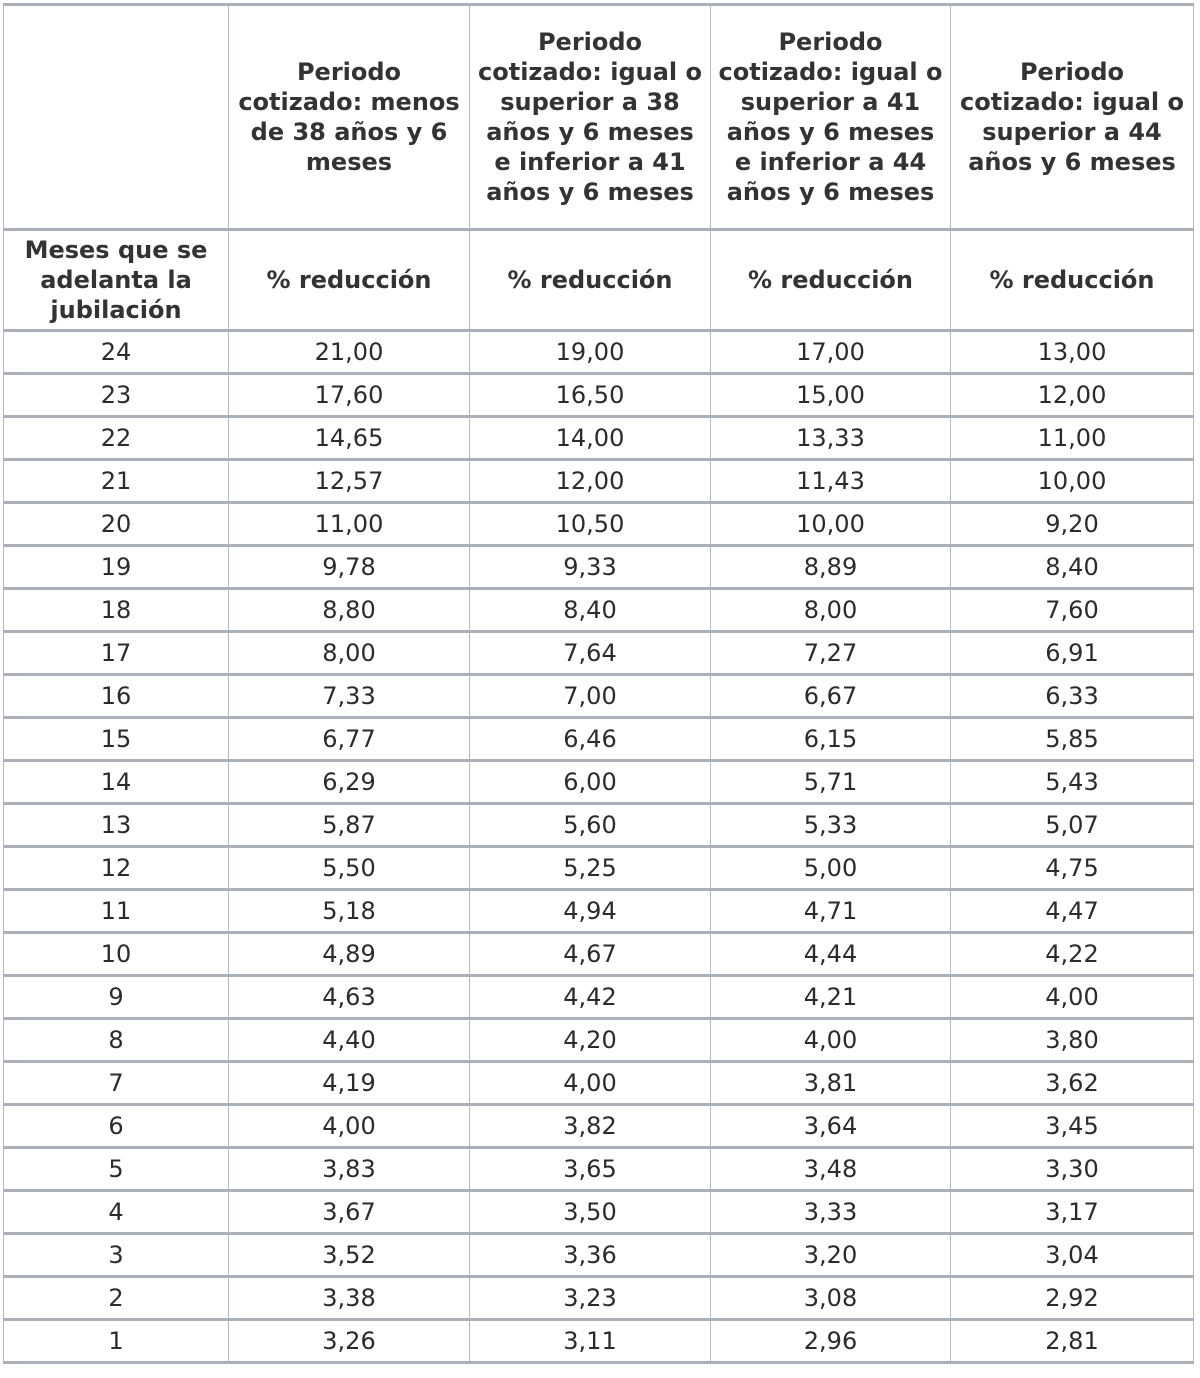 The width and height of the screenshot is (1200, 1378). Describe the element at coordinates (349, 997) in the screenshot. I see `reduction-cell: 4,63` at that location.